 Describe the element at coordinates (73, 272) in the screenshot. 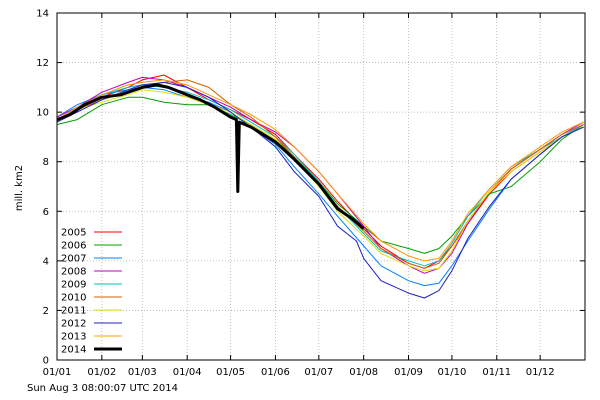

I see `legend-label: 2008` at that location.